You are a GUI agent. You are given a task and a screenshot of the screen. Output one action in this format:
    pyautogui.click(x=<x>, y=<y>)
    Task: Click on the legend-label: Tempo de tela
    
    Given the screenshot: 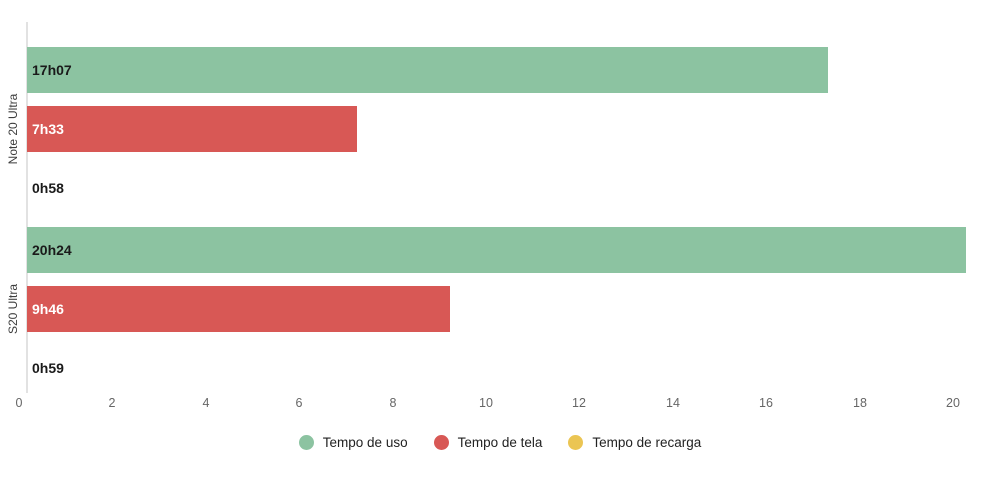 What is the action you would take?
    pyautogui.click(x=500, y=442)
    